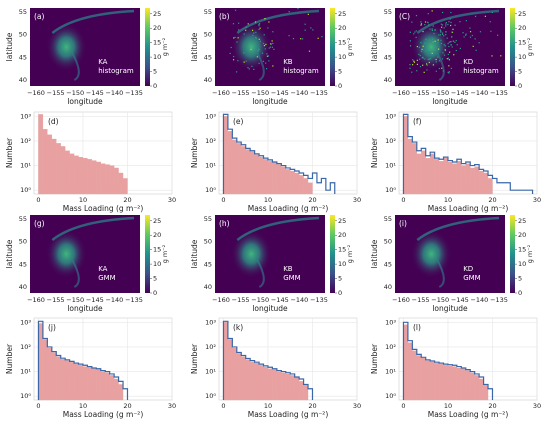 The height and width of the screenshot is (429, 550). What do you see at coordinates (450, 308) in the screenshot?
I see `x-axis-label: longitude` at bounding box center [450, 308].